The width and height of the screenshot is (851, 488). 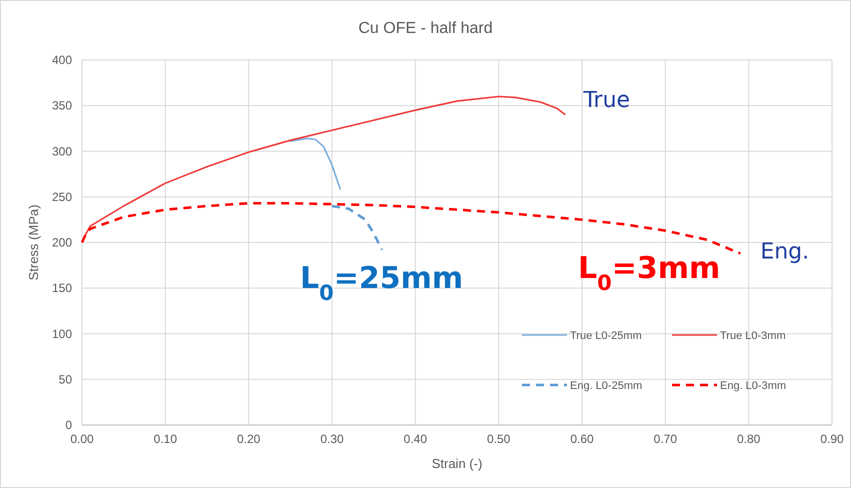 I want to click on y-tick-label: 100, so click(x=62, y=333).